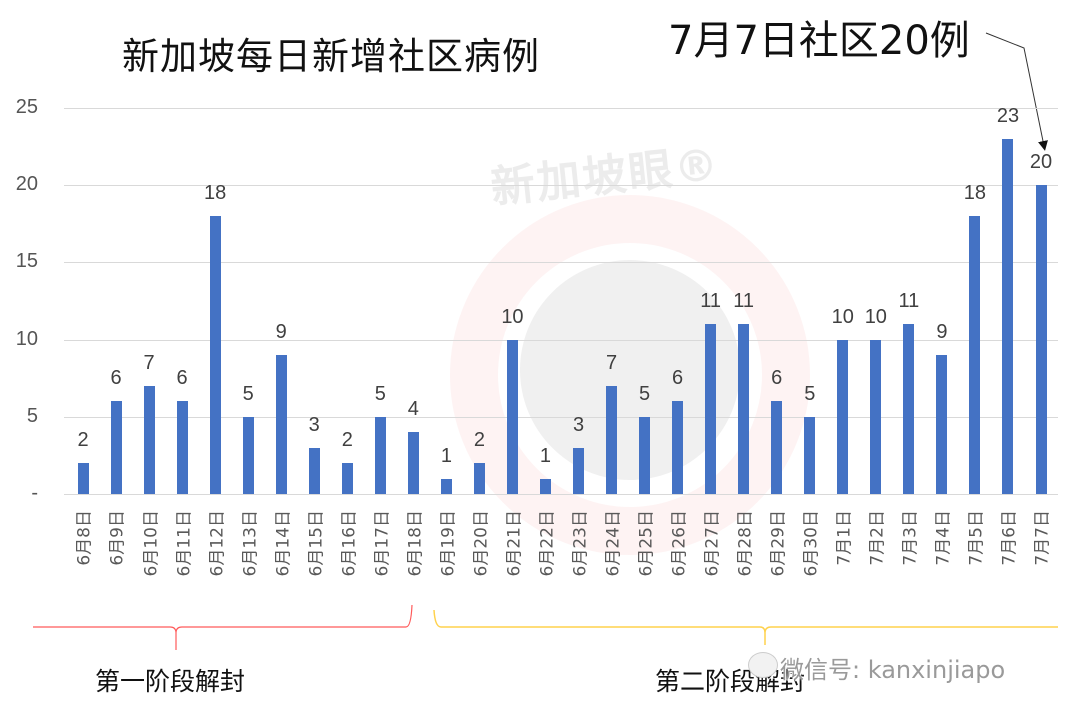 The height and width of the screenshot is (719, 1080). Describe the element at coordinates (877, 538) in the screenshot. I see `x-tick-label: 7月2日` at that location.